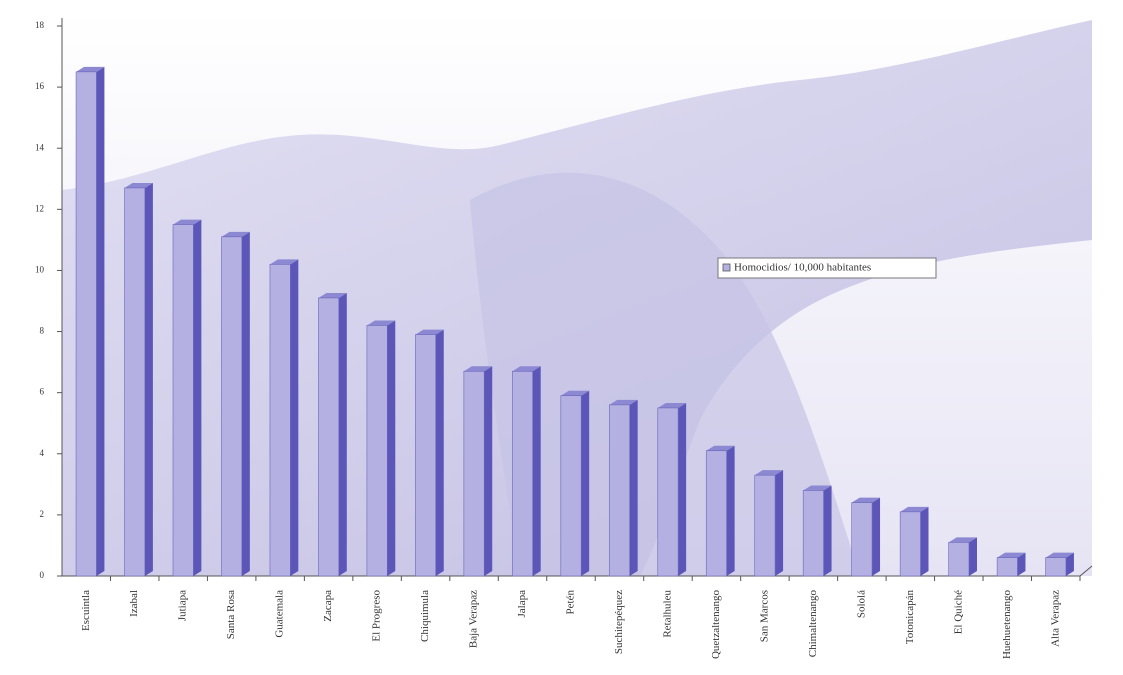  Describe the element at coordinates (231, 614) in the screenshot. I see `x-tick-label: Santa Rosa` at that location.